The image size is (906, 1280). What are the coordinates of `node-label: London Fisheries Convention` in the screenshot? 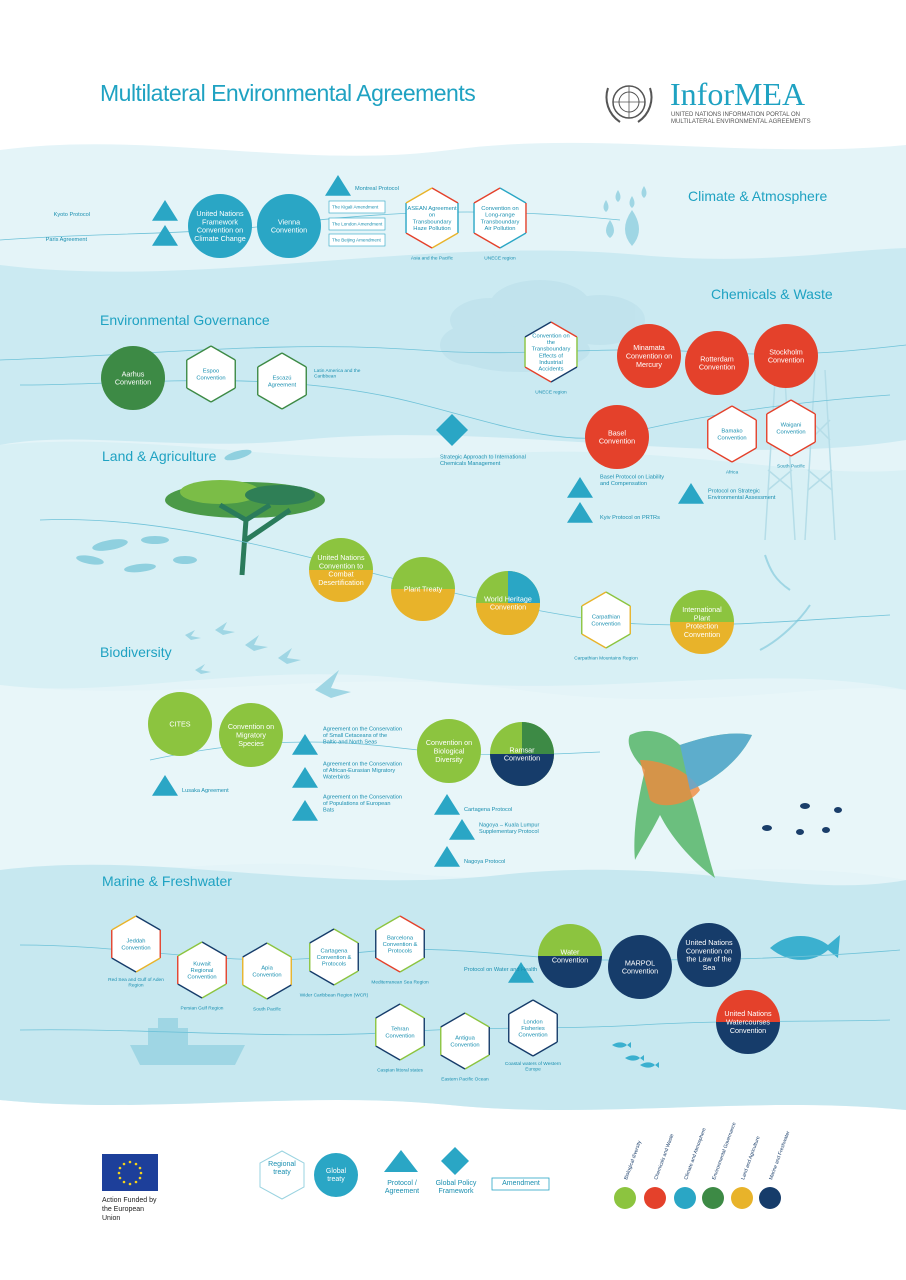 It's located at (532, 1028).